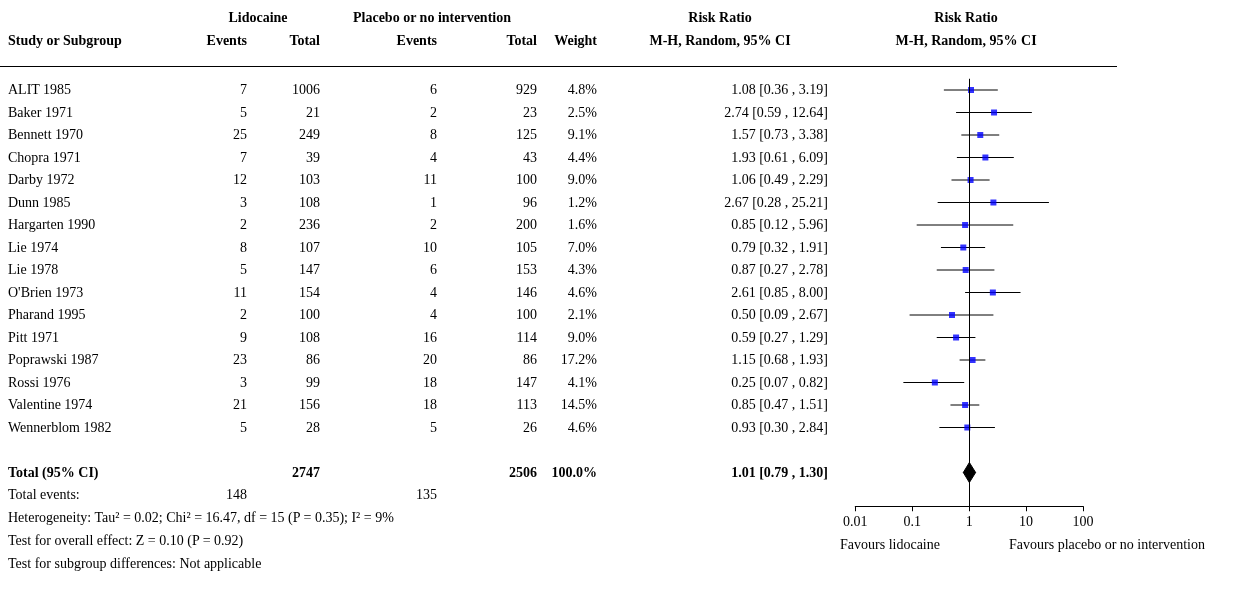  Describe the element at coordinates (523, 472) in the screenshot. I see `data-label: 2506` at that location.